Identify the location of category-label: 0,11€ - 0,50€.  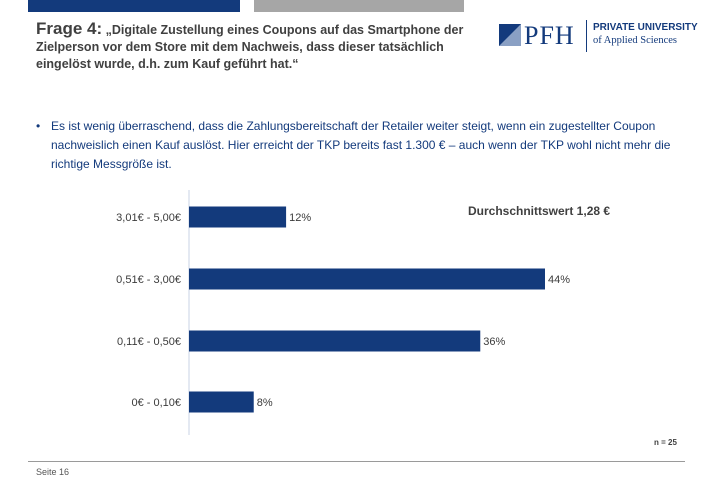
(149, 342).